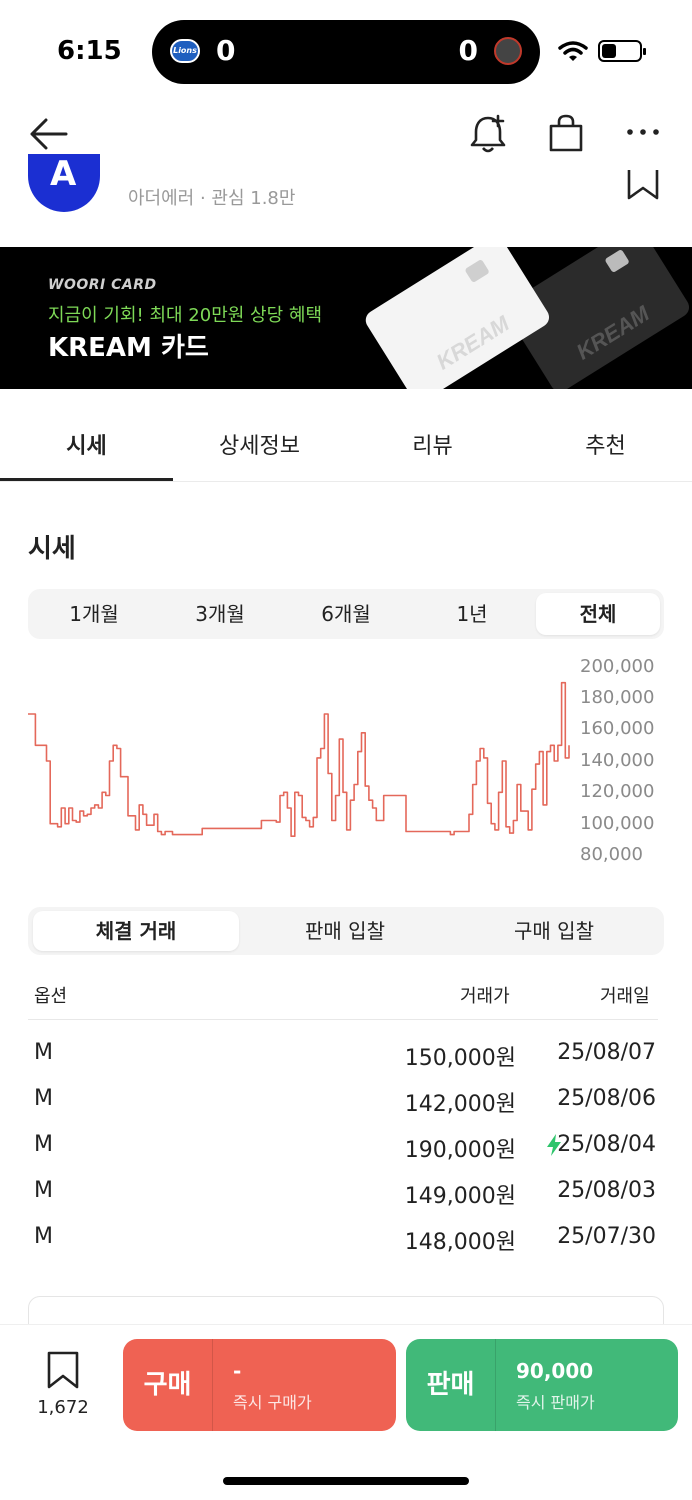  Describe the element at coordinates (48, 134) in the screenshot. I see `back-arrow-icon` at that location.